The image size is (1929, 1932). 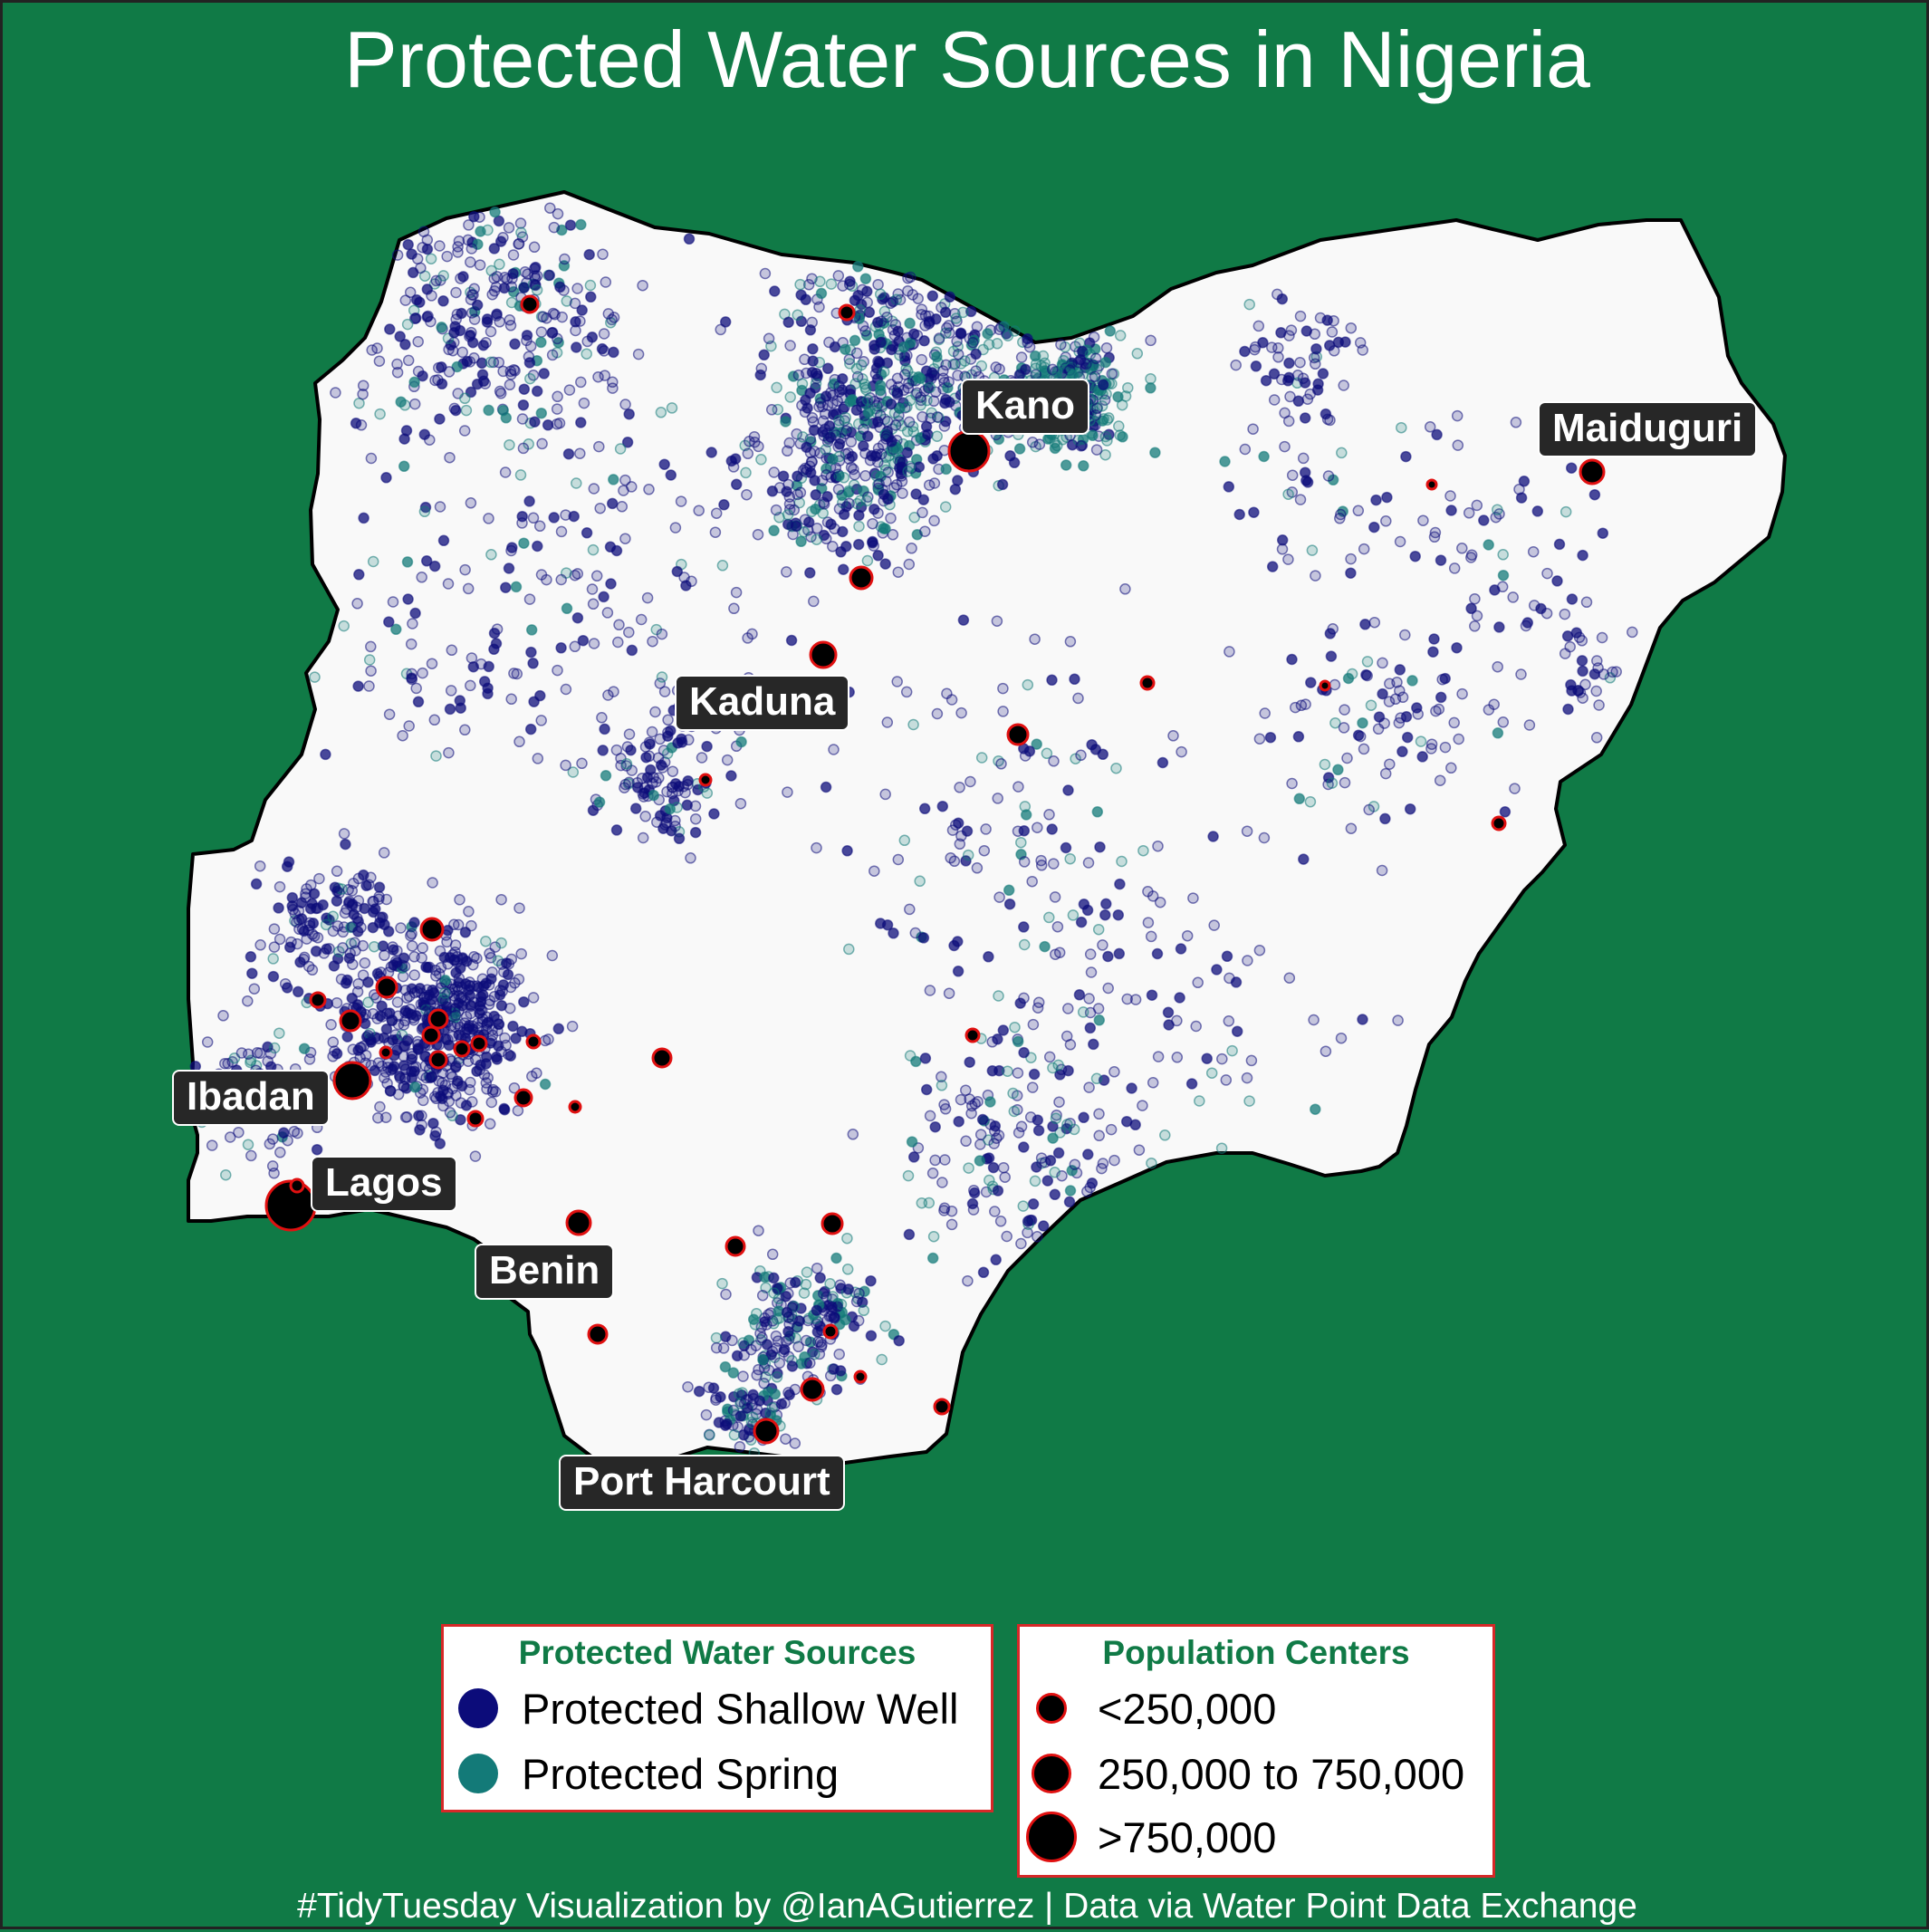 What do you see at coordinates (860, 1377) in the screenshot?
I see `population-center-marker` at bounding box center [860, 1377].